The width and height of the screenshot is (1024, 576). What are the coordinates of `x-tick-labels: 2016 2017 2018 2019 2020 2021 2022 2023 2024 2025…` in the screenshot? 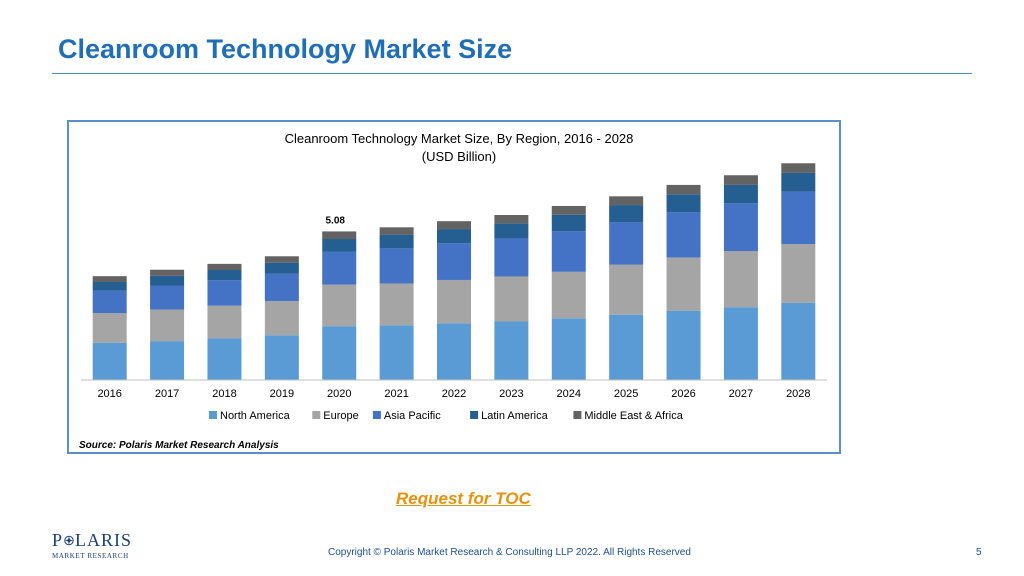 It's located at (453, 394).